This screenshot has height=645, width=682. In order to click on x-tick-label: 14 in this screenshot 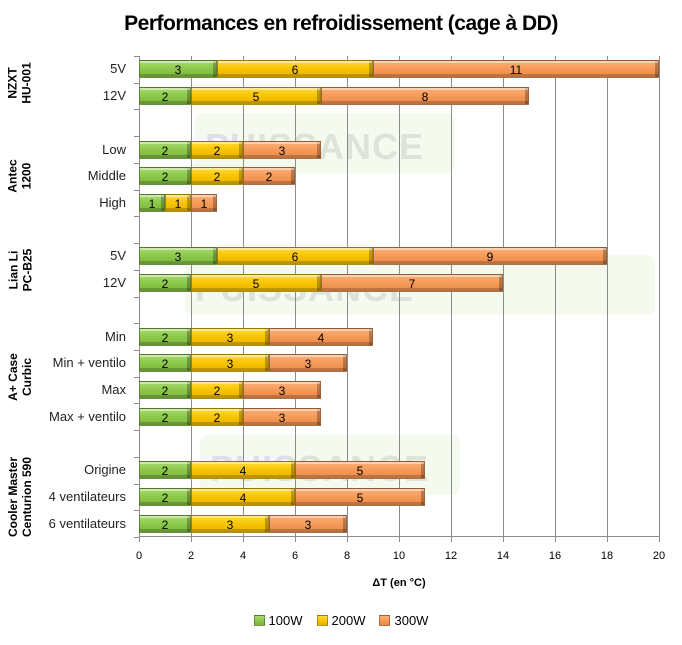, I will do `click(503, 556)`.